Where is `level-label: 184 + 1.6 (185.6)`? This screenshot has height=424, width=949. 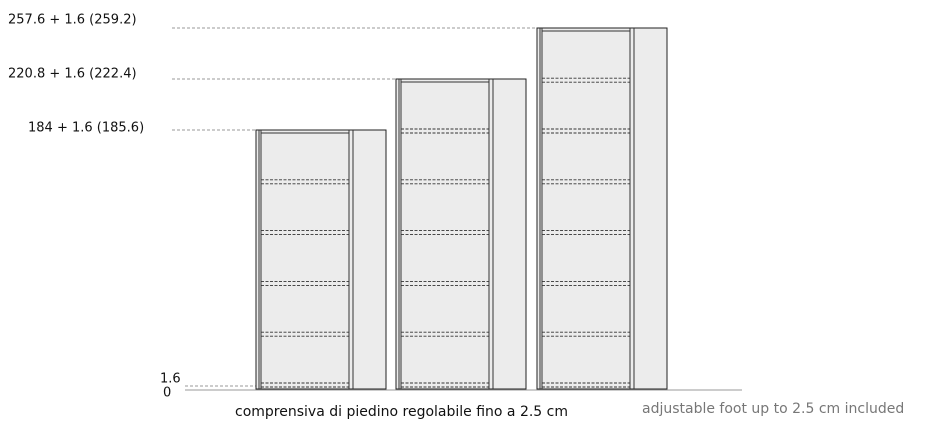 level-label: 184 + 1.6 (185.6) is located at coordinates (86, 128).